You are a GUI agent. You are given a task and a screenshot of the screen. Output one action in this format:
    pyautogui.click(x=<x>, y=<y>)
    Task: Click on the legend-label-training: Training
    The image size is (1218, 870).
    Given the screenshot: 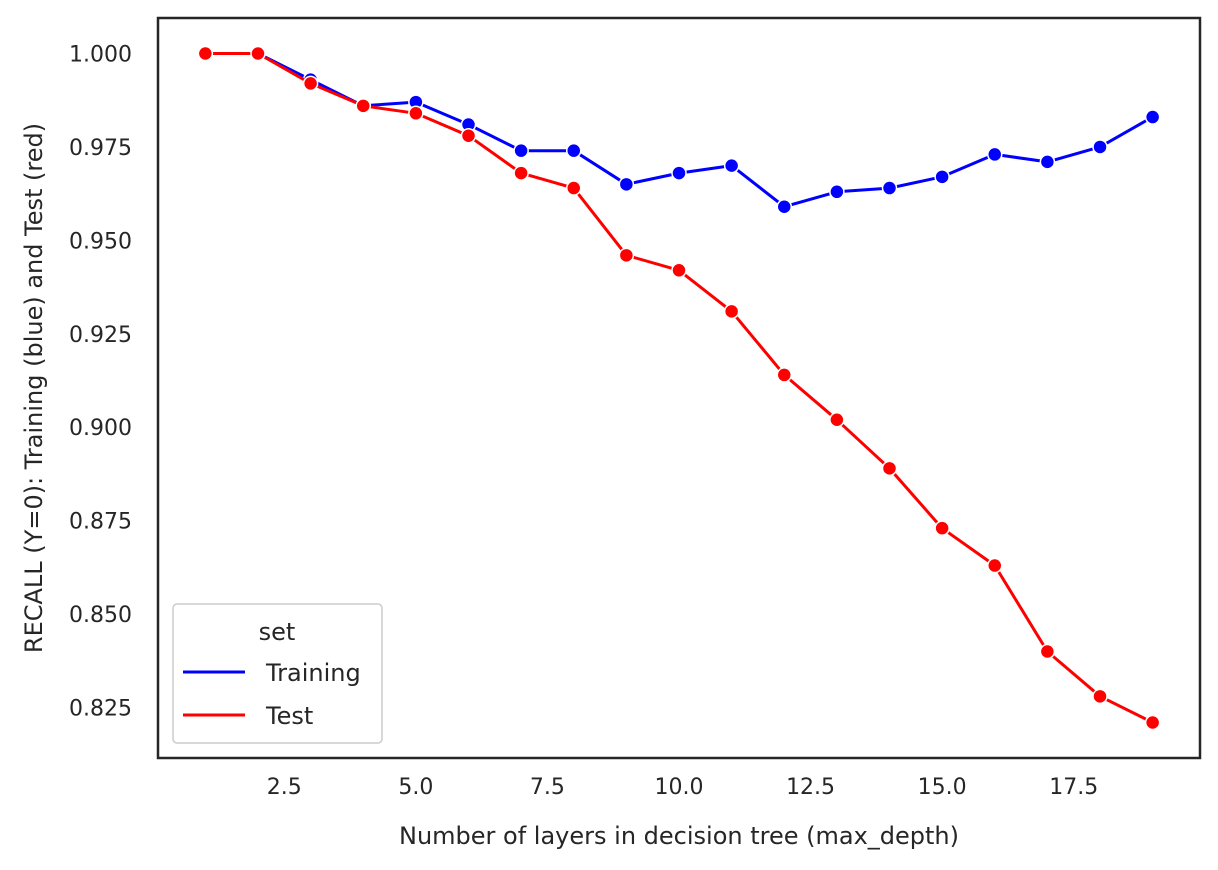 What is the action you would take?
    pyautogui.click(x=313, y=673)
    